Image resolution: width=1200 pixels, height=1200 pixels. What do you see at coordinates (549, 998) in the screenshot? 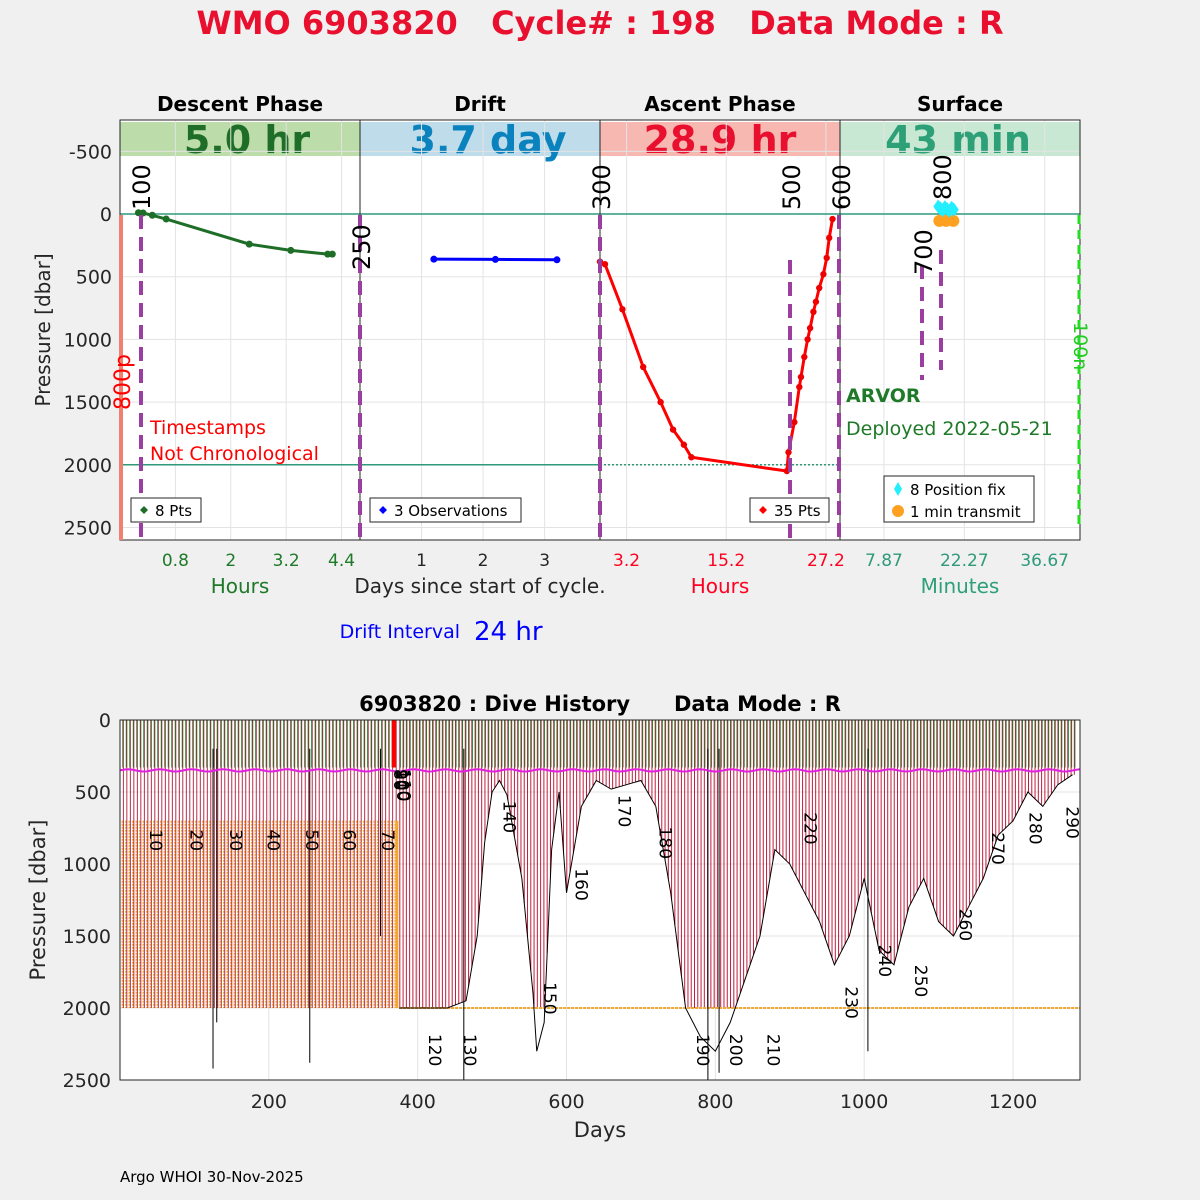
I see `cycle-label-150: 150` at bounding box center [549, 998].